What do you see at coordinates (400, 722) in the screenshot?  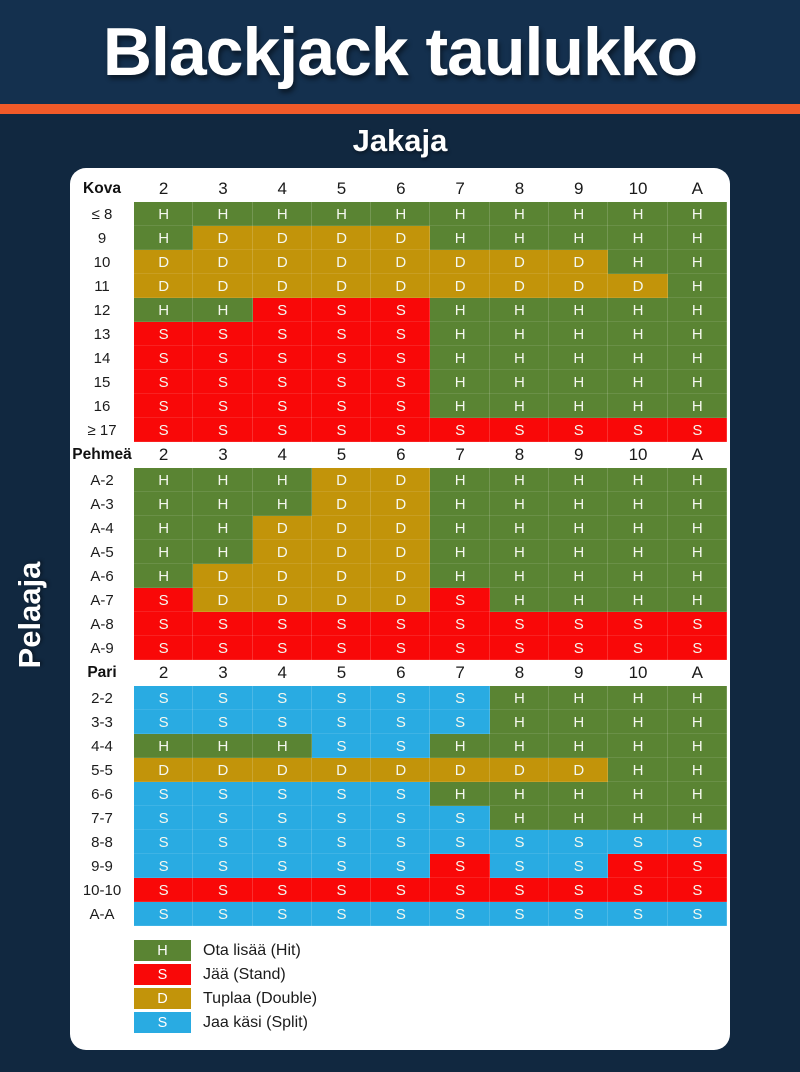 I see `strategy-row: 3-3 S S S S S S H H H H` at bounding box center [400, 722].